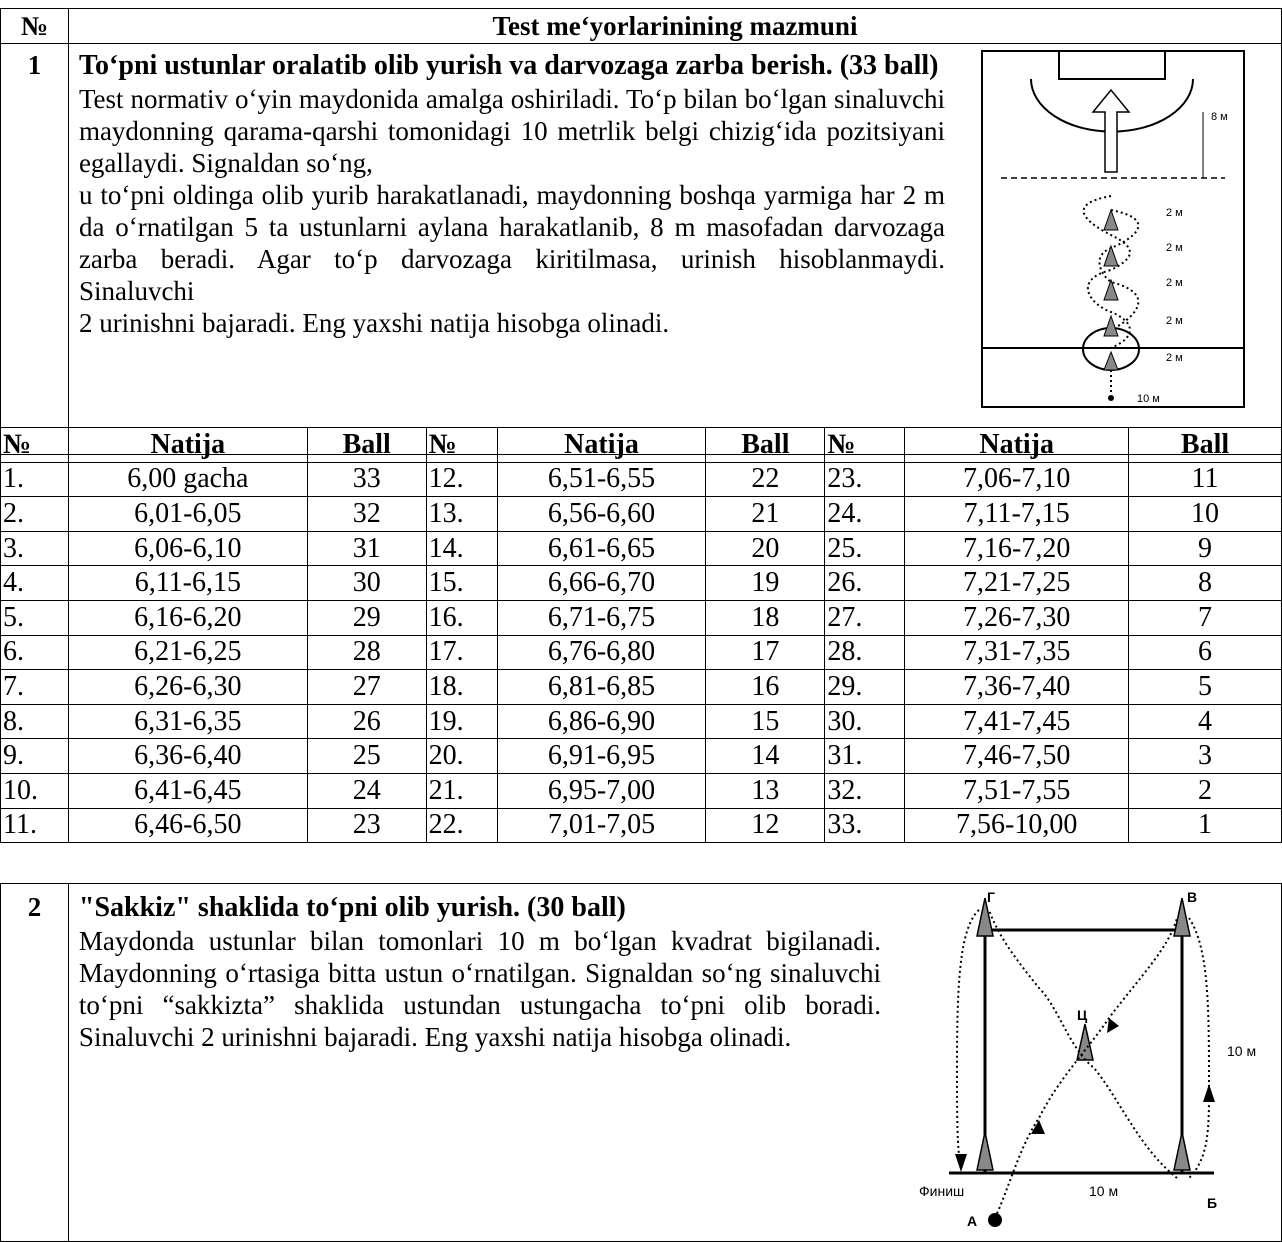 Image resolution: width=1282 pixels, height=1242 pixels. What do you see at coordinates (1174, 358) in the screenshot?
I see `label-2m-5: 2 м` at bounding box center [1174, 358].